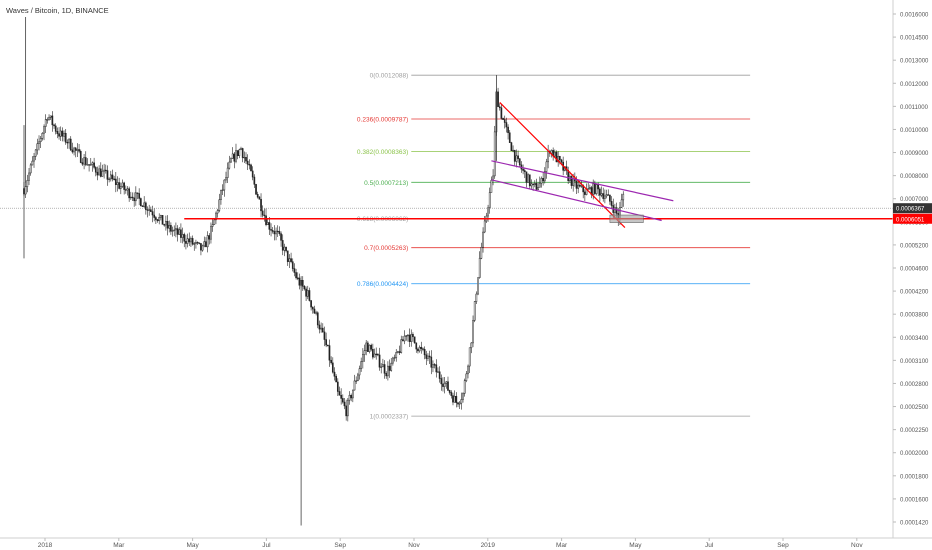 The height and width of the screenshot is (550, 932). I want to click on y-tick-label: 0.0010000, so click(914, 131).